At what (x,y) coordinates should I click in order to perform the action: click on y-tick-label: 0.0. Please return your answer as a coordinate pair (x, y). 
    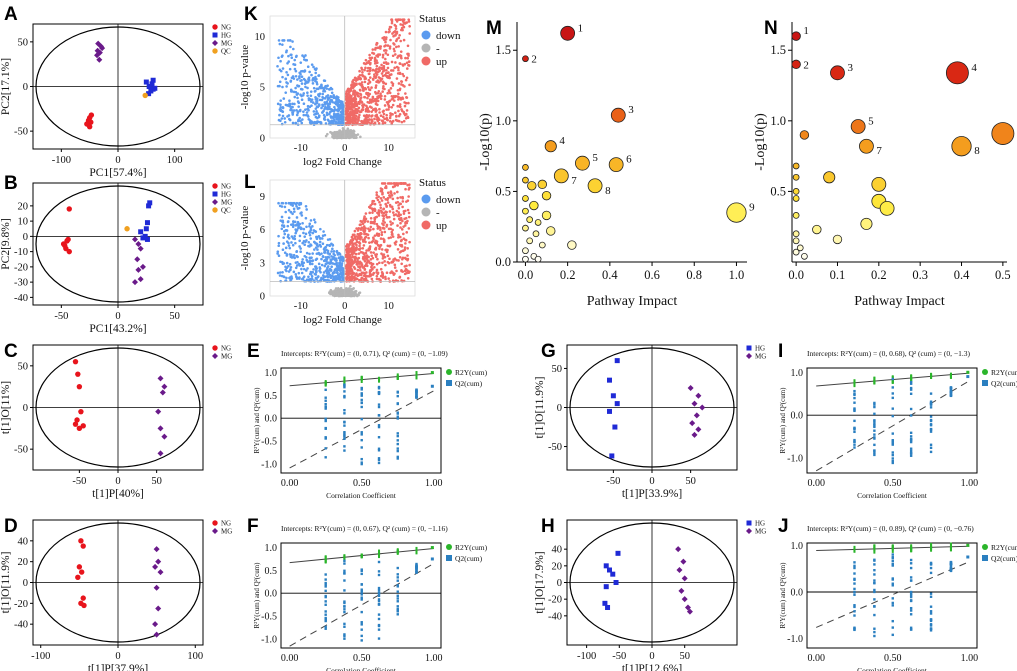
    Looking at the image, I should click on (271, 594).